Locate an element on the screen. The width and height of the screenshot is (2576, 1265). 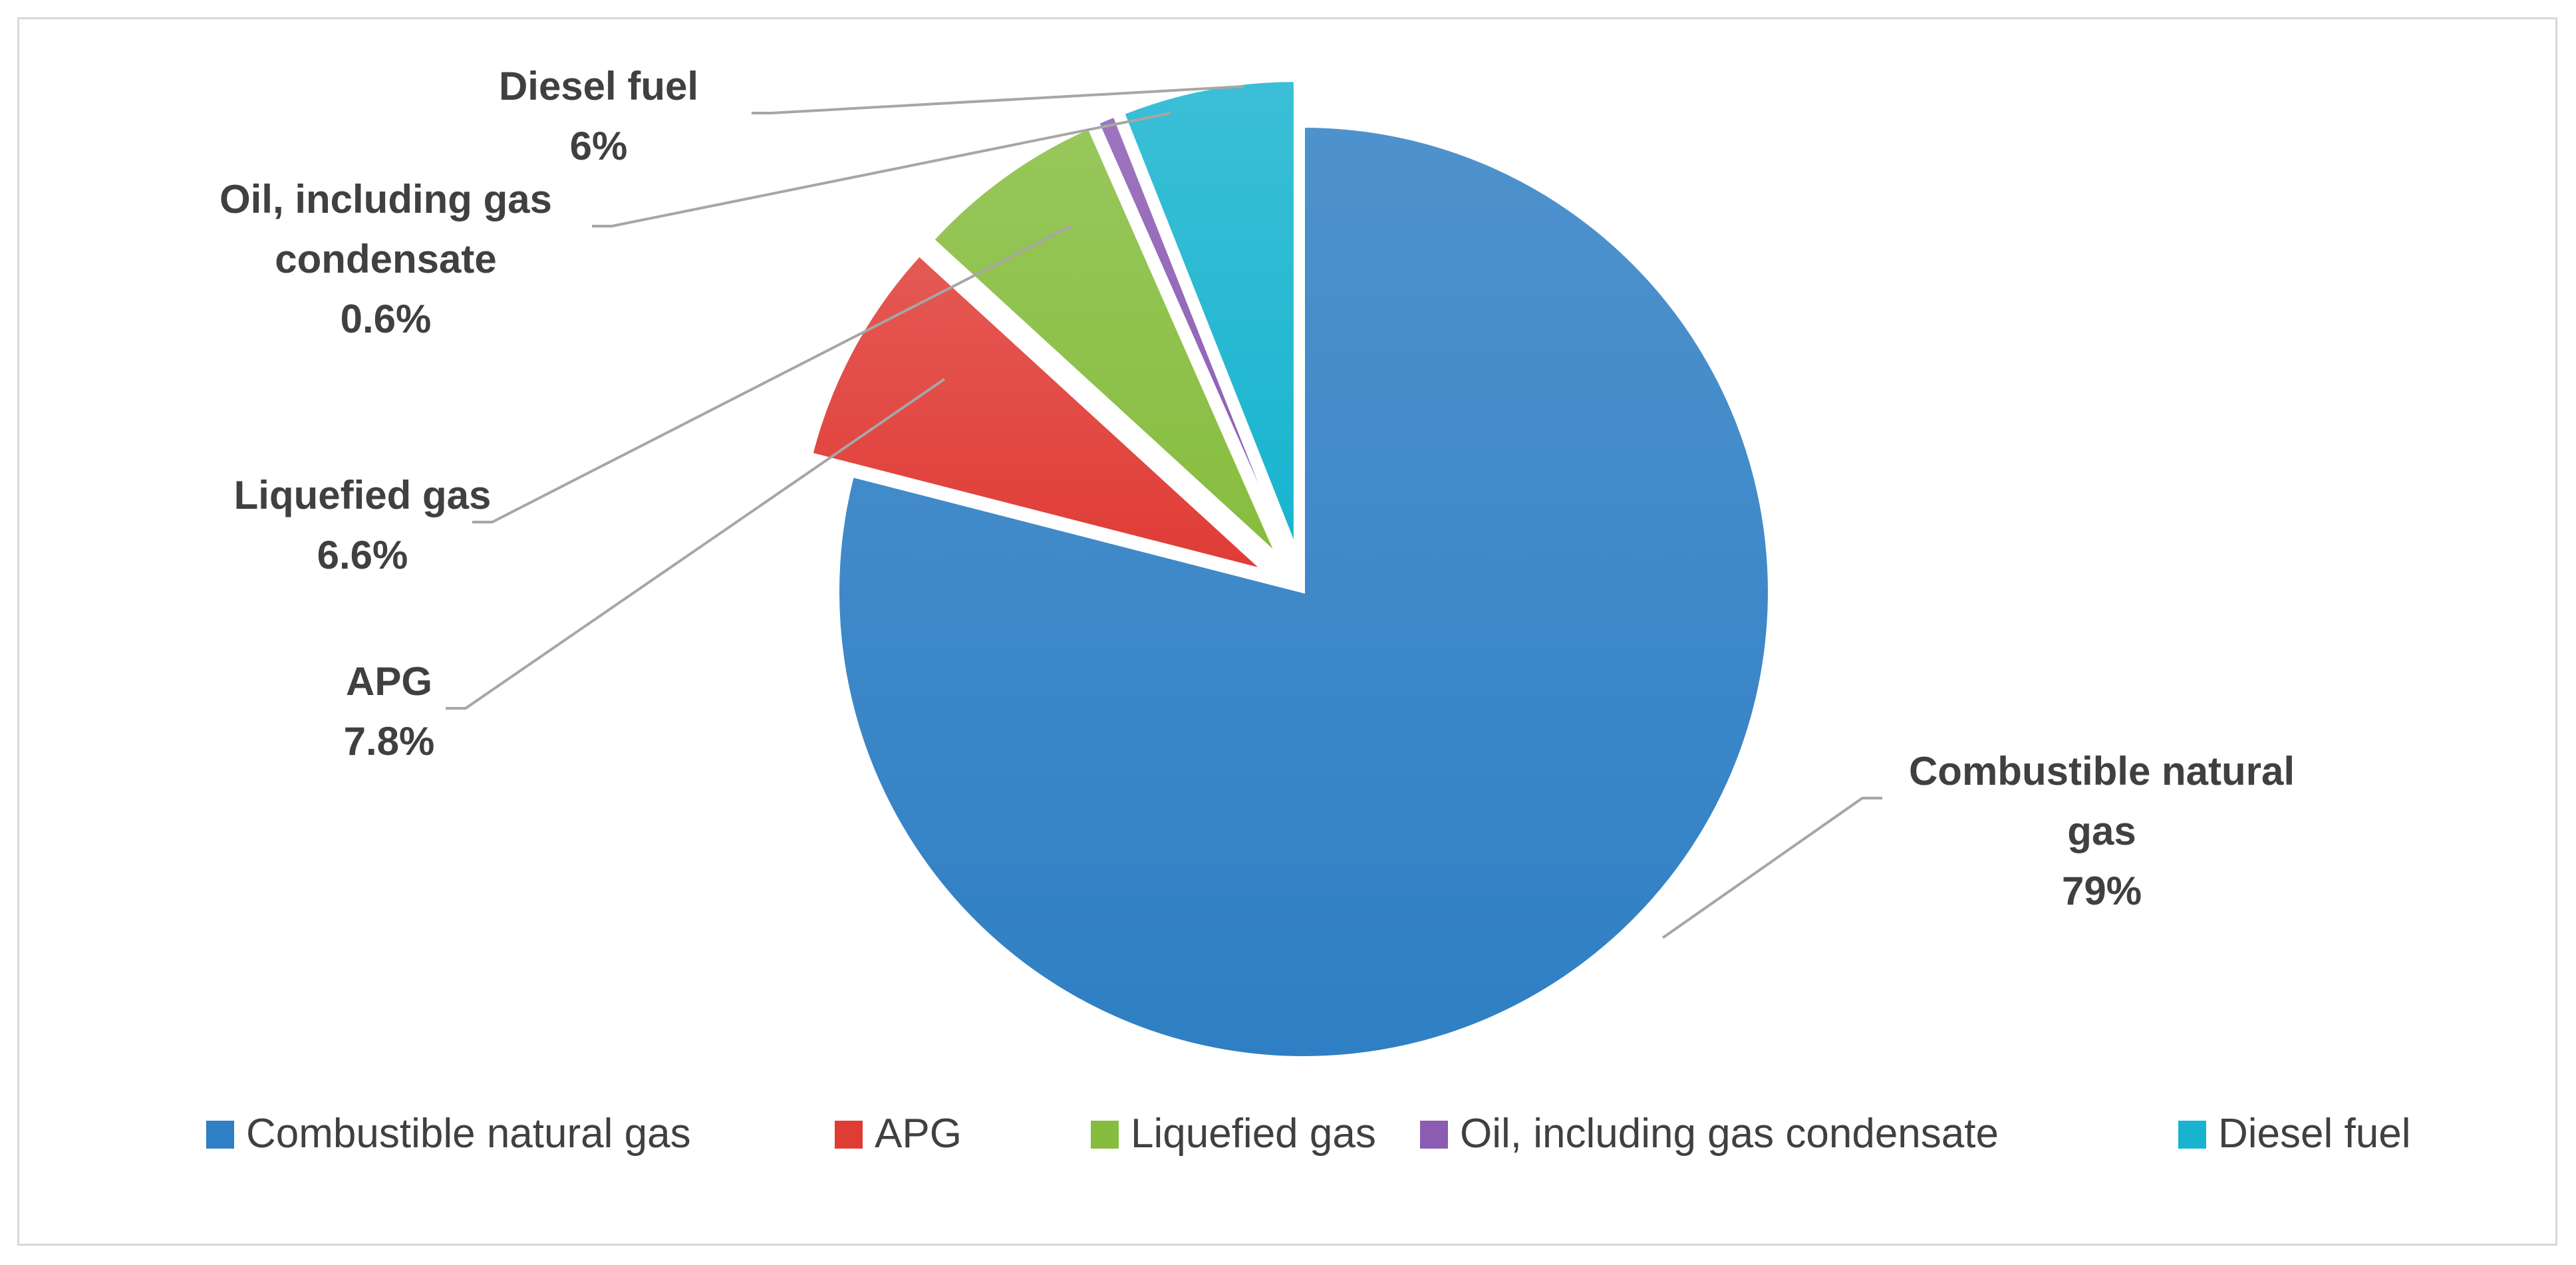
legend-label: Combustible natural gas is located at coordinates (468, 1134).